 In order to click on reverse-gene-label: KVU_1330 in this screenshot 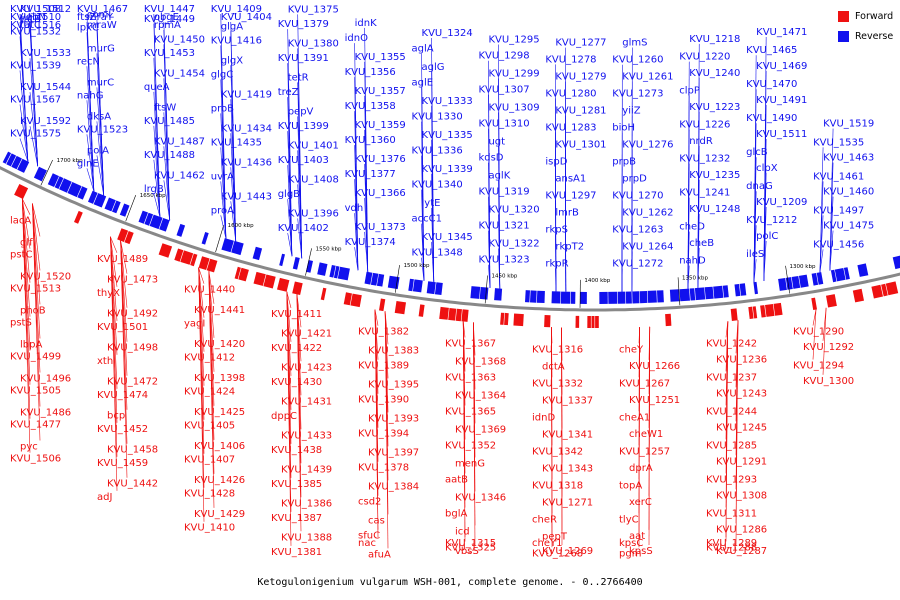, I will do `click(437, 117)`.